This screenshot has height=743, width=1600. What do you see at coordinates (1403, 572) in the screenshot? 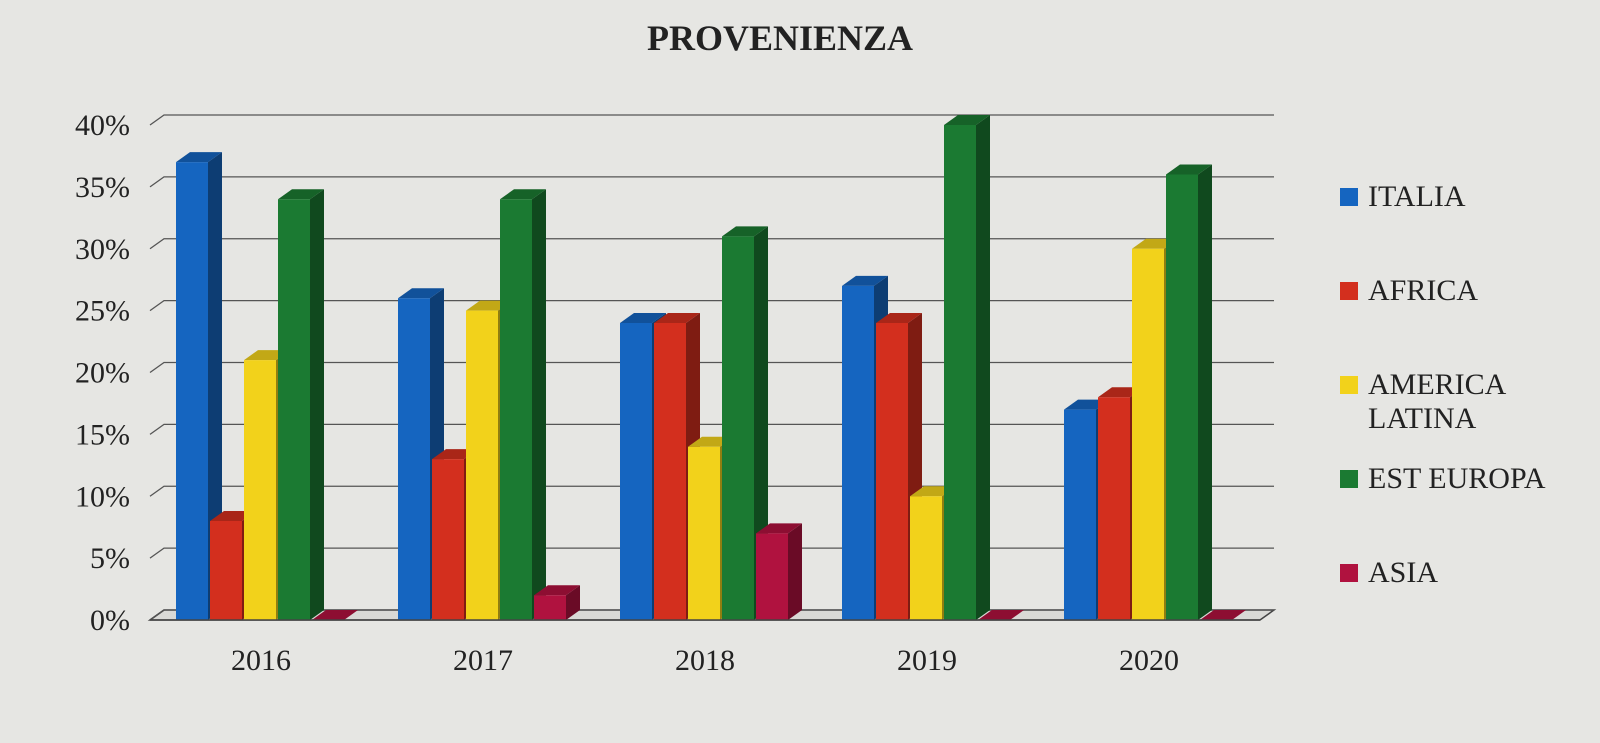
I see `legend-label: ASIA` at bounding box center [1403, 572].